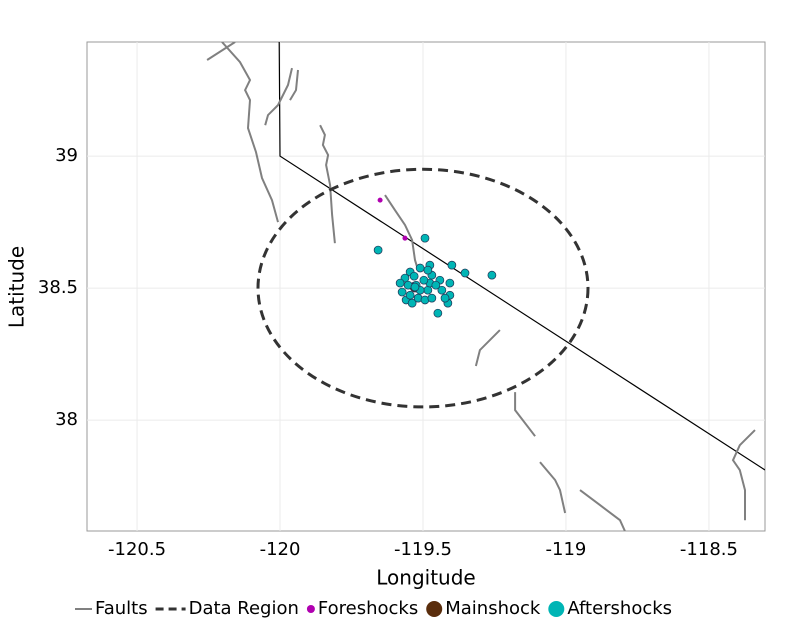 The image size is (800, 625). What do you see at coordinates (121, 608) in the screenshot?
I see `legend-label: Faults` at bounding box center [121, 608].